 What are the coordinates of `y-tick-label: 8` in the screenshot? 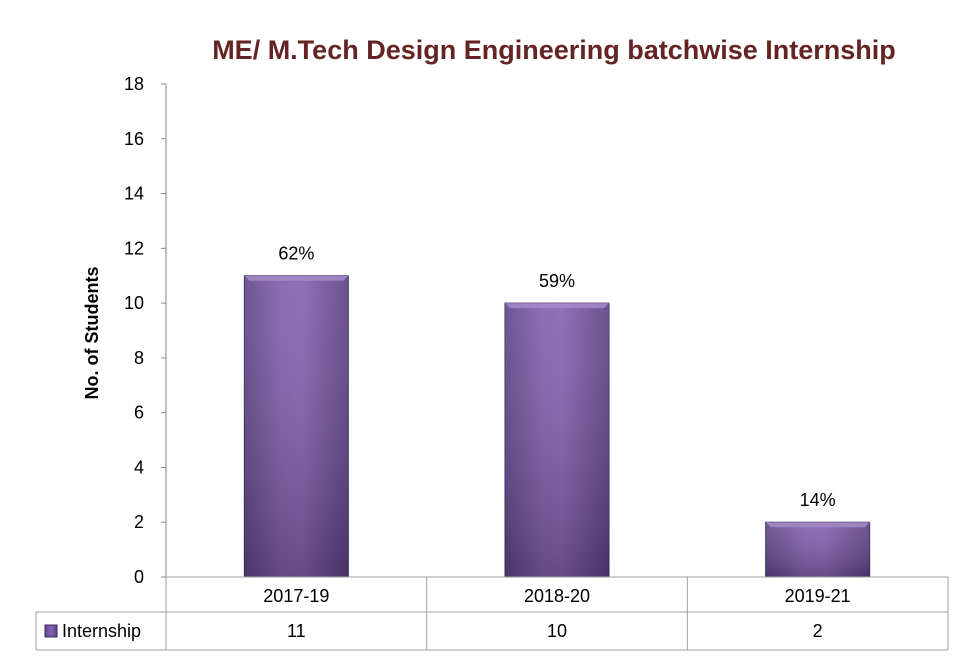 It's located at (139, 358).